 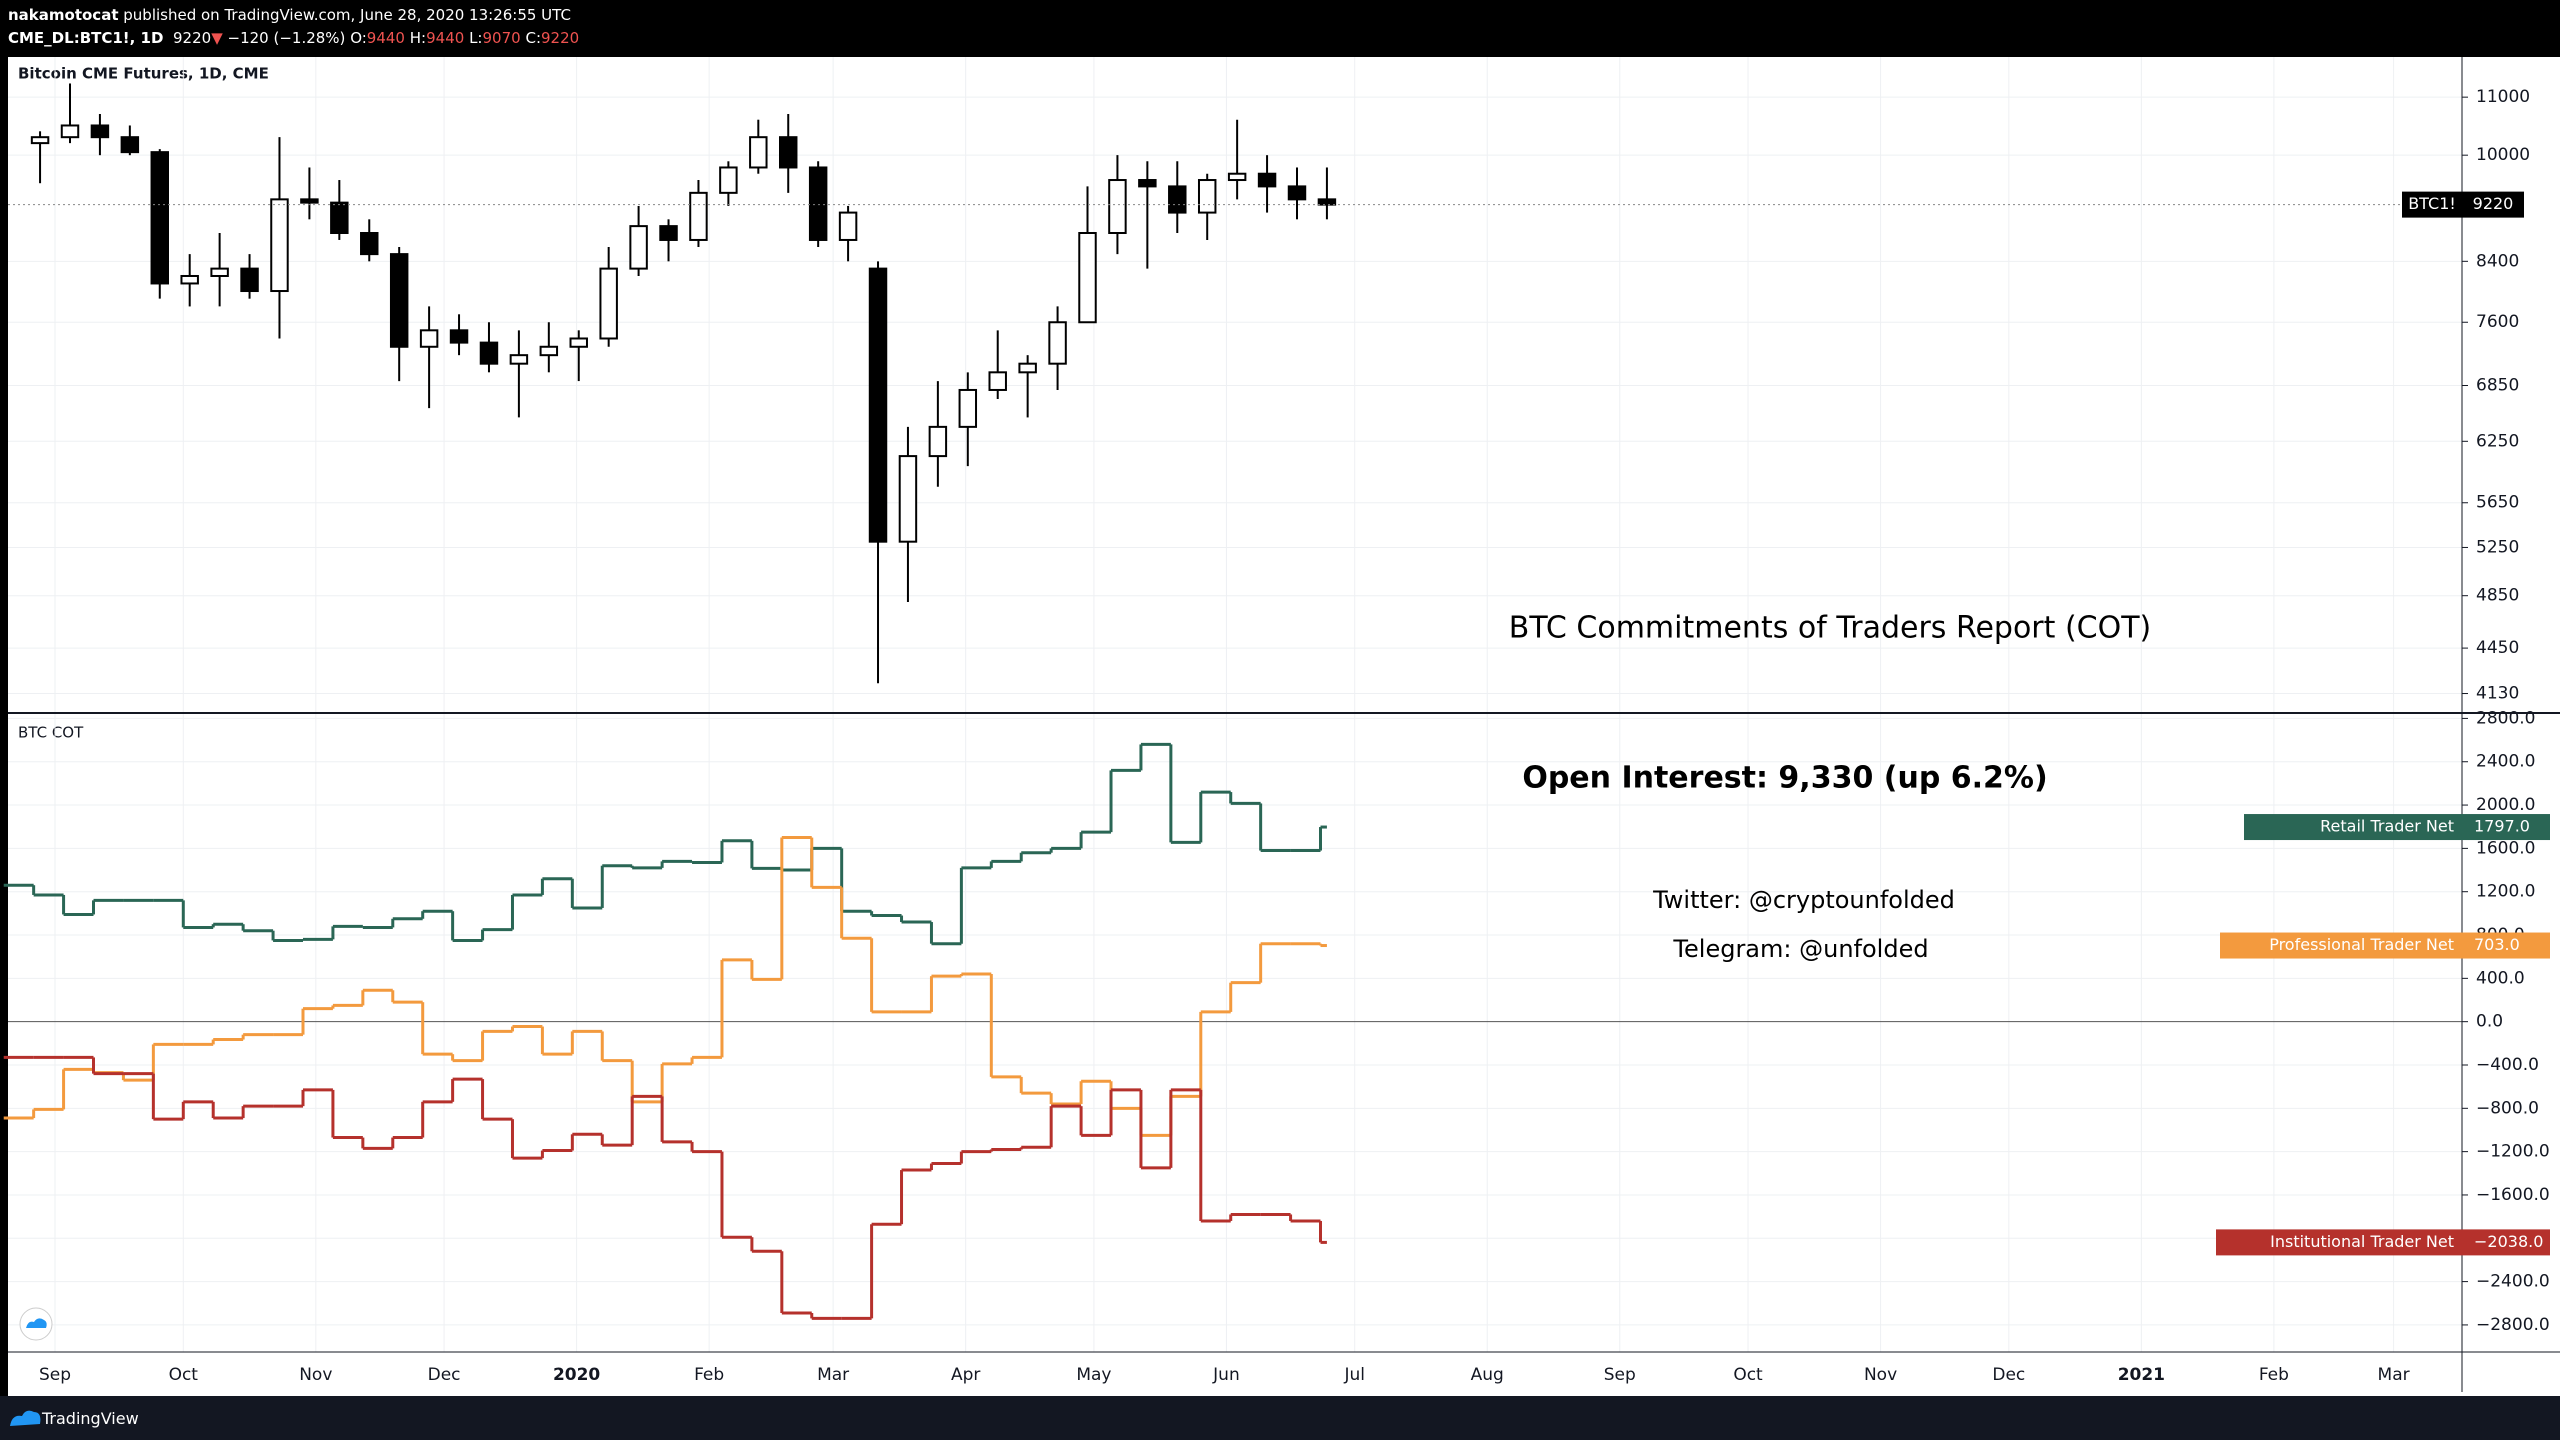 I want to click on x-tick-label: Aug, so click(x=1487, y=1375).